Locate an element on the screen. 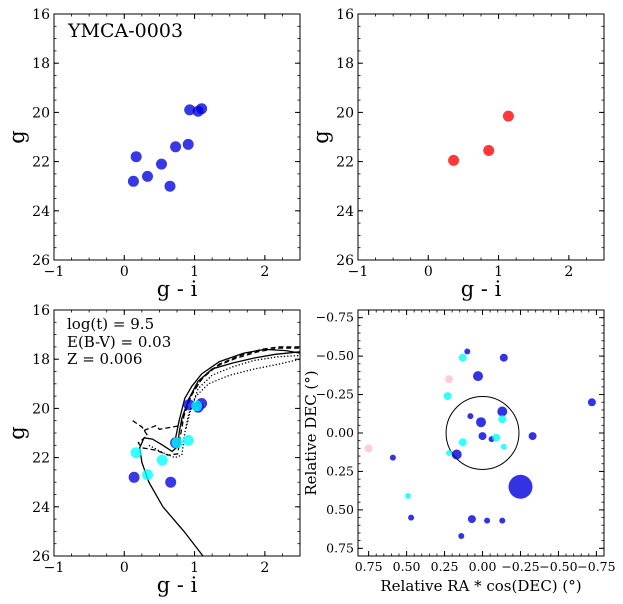 The width and height of the screenshot is (623, 604). x-axis-label: Relative RA * cos(DEC) (°) is located at coordinates (480, 586).